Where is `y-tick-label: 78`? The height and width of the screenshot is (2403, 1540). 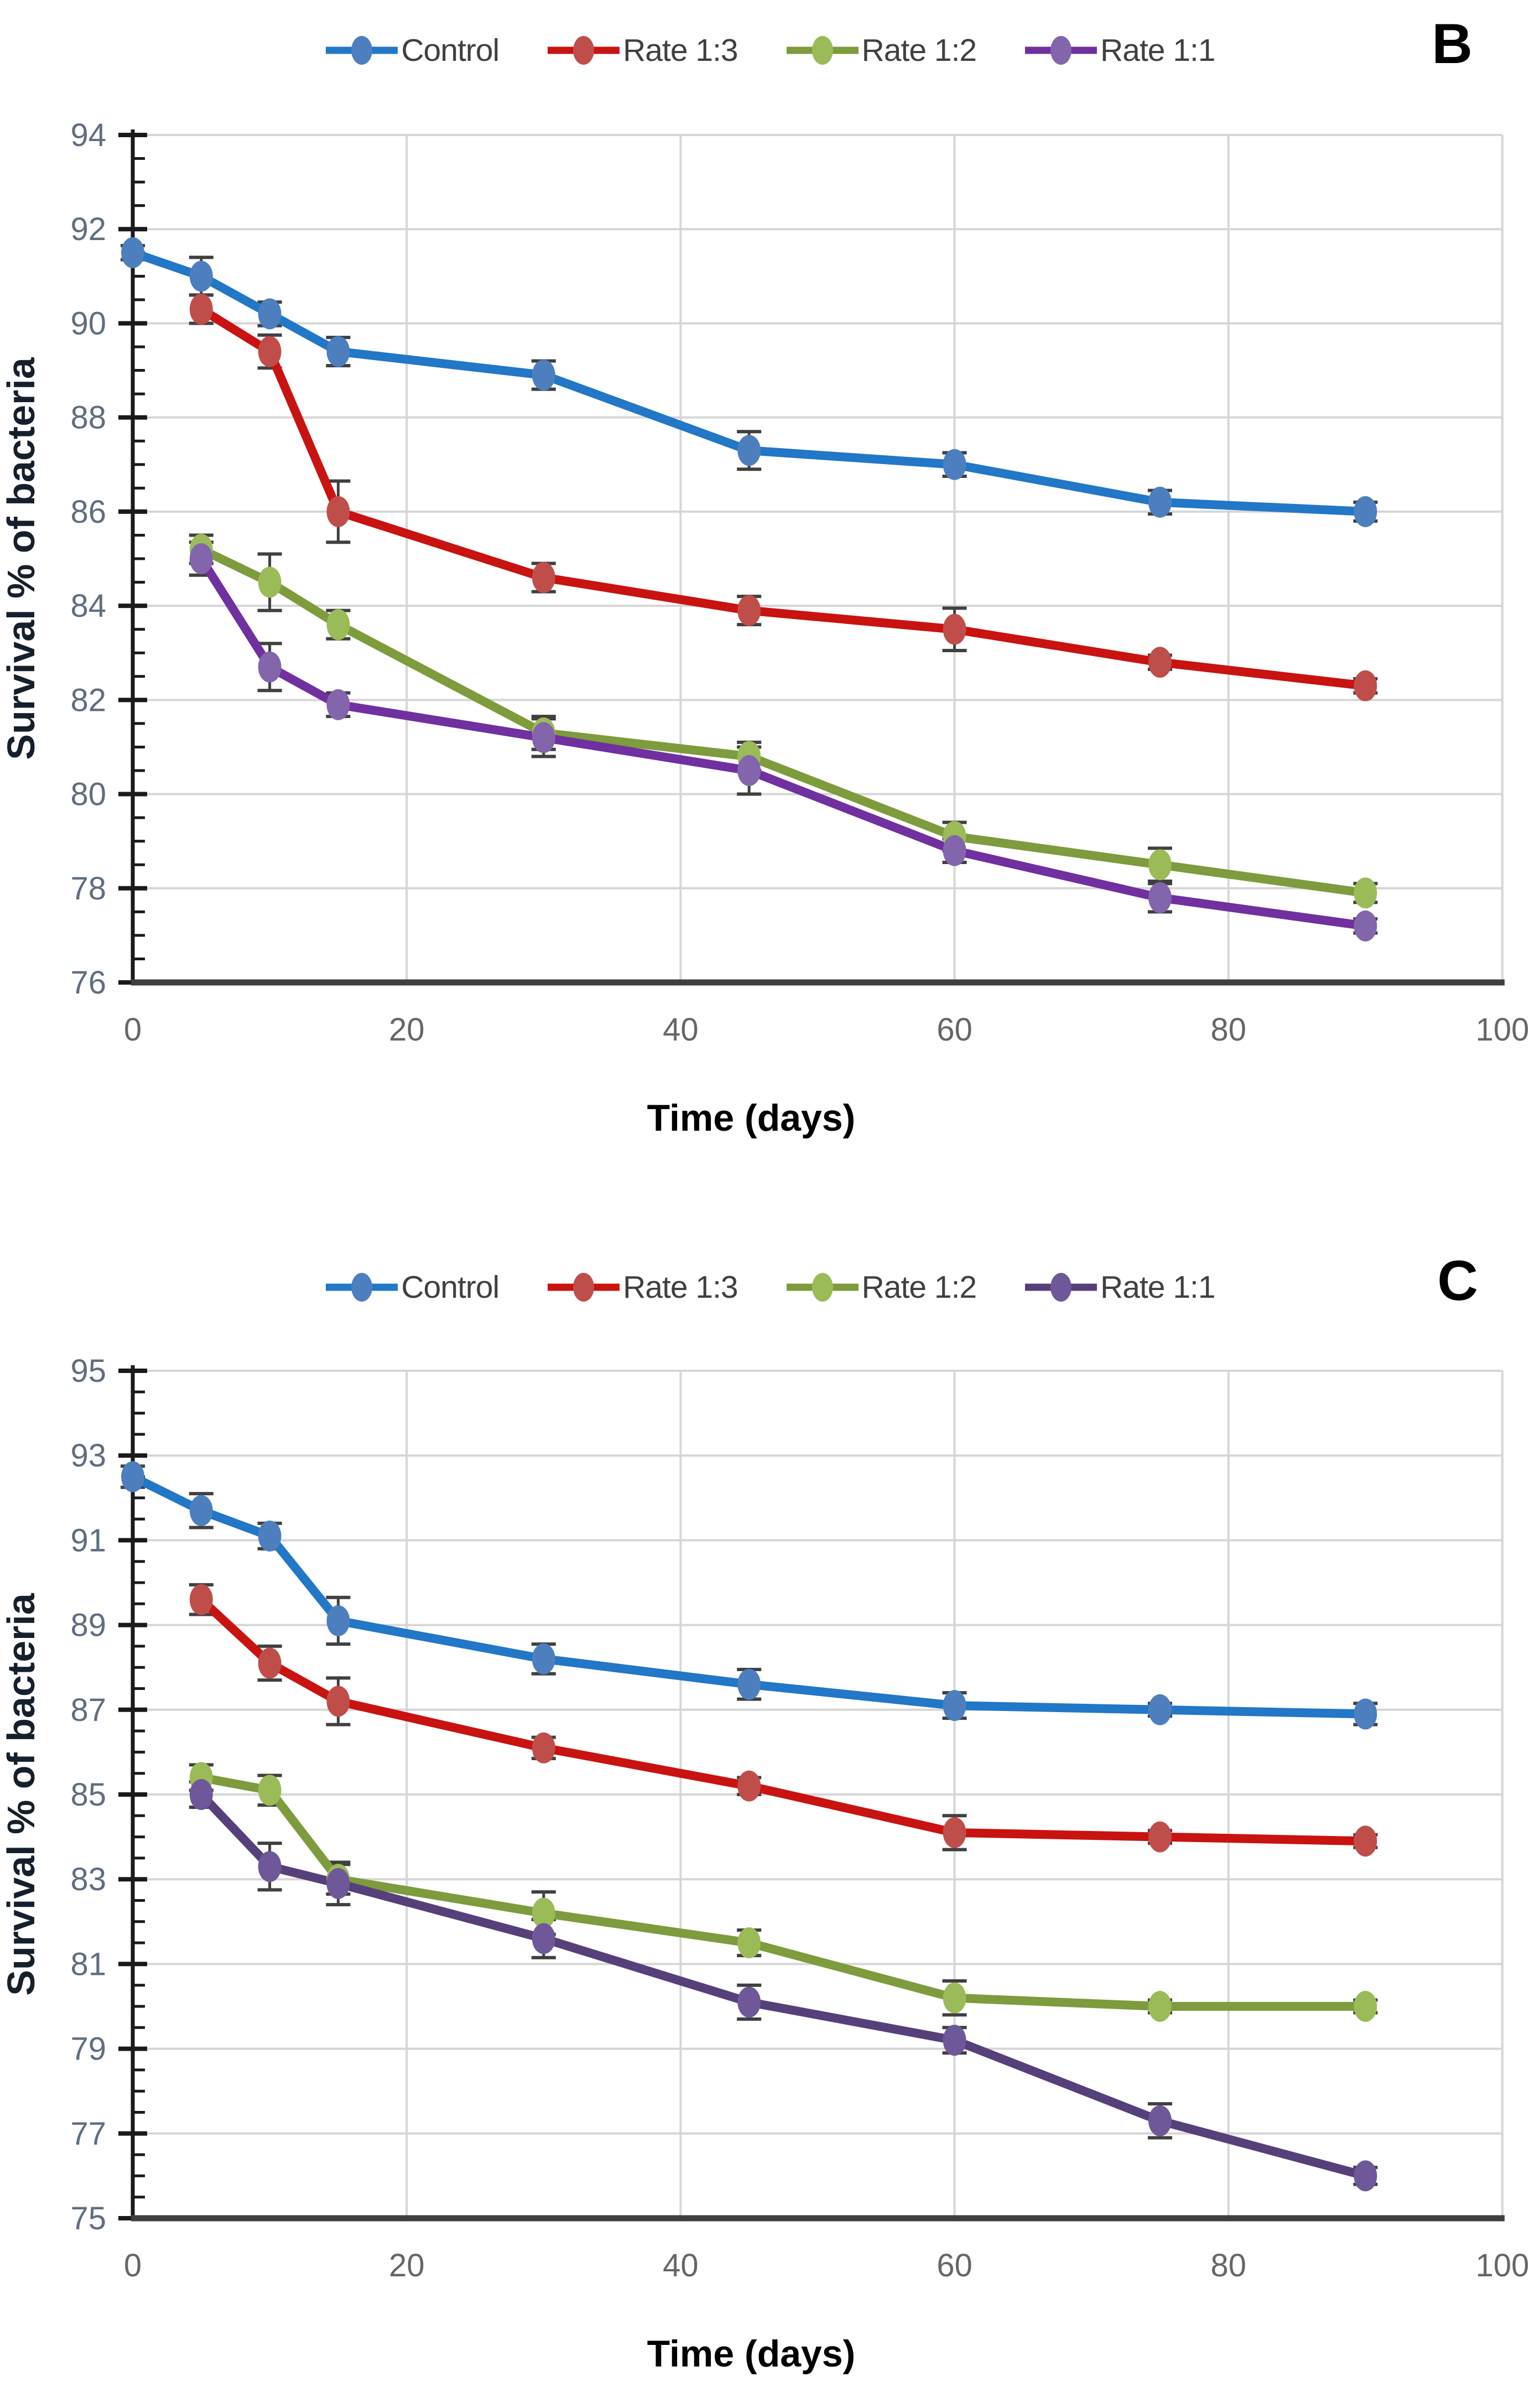 y-tick-label: 78 is located at coordinates (88, 889).